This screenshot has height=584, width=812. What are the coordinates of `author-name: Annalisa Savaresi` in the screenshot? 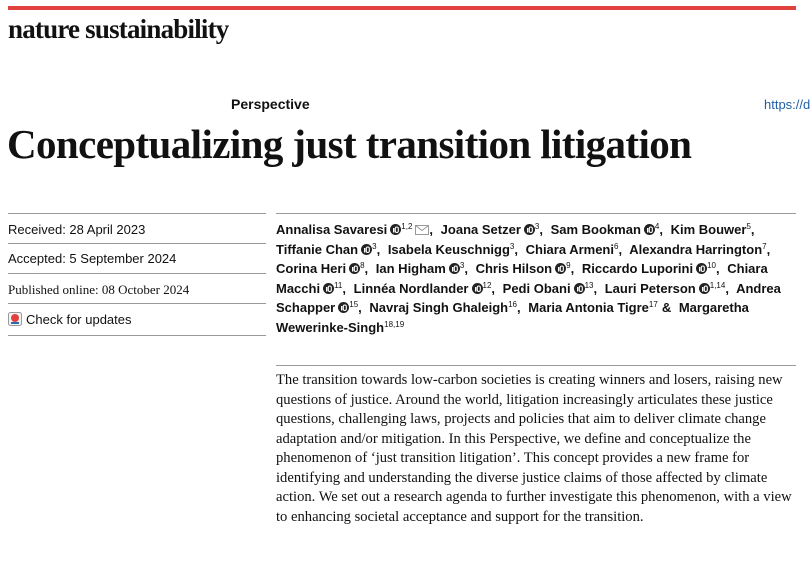 It's located at (332, 229).